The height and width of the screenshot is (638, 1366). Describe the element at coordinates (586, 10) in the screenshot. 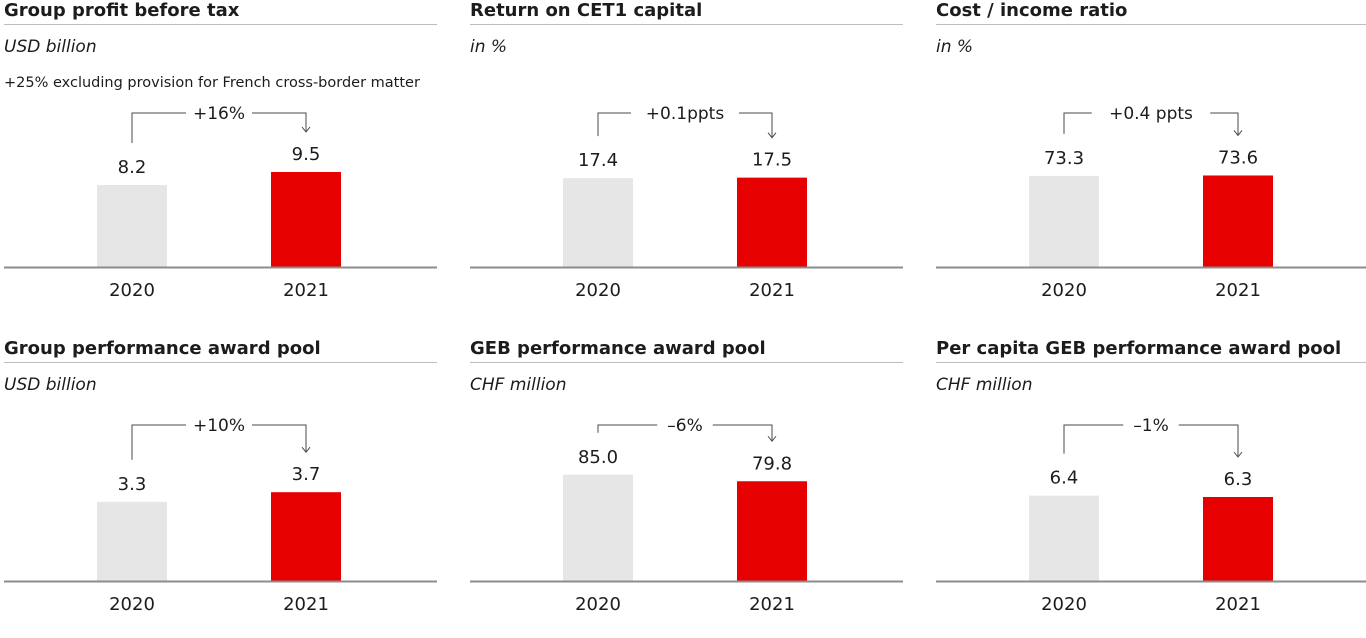

I see `chart-title: Return on CET1 capital` at that location.